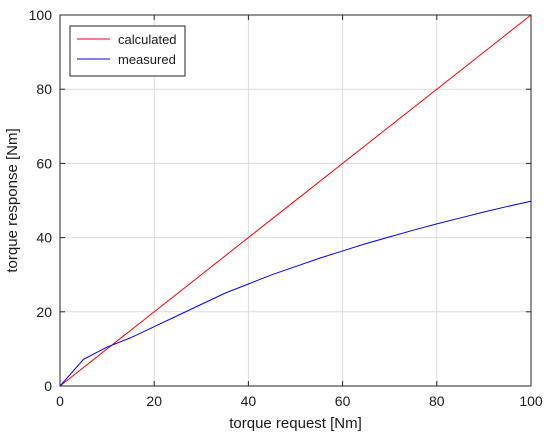  Describe the element at coordinates (147, 59) in the screenshot. I see `legend-label-measured: measured` at that location.